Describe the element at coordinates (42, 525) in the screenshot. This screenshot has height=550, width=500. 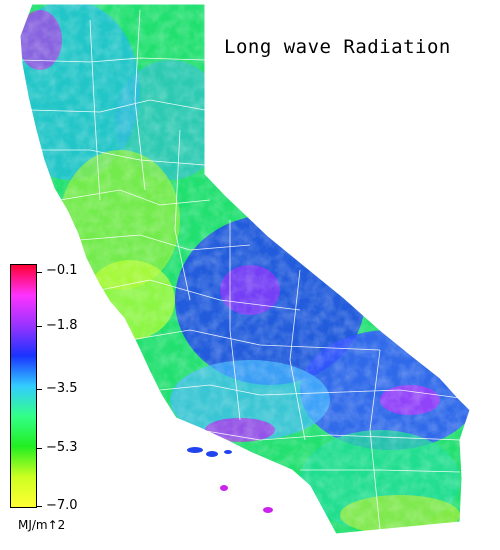
I see `legend-unit-label: MJ/m↑2` at that location.